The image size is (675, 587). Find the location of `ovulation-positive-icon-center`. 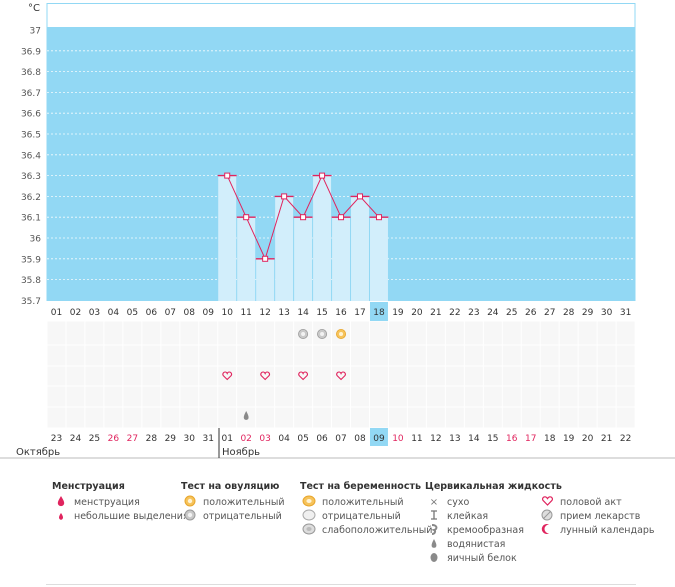

ovulation-positive-icon-center is located at coordinates (341, 334).